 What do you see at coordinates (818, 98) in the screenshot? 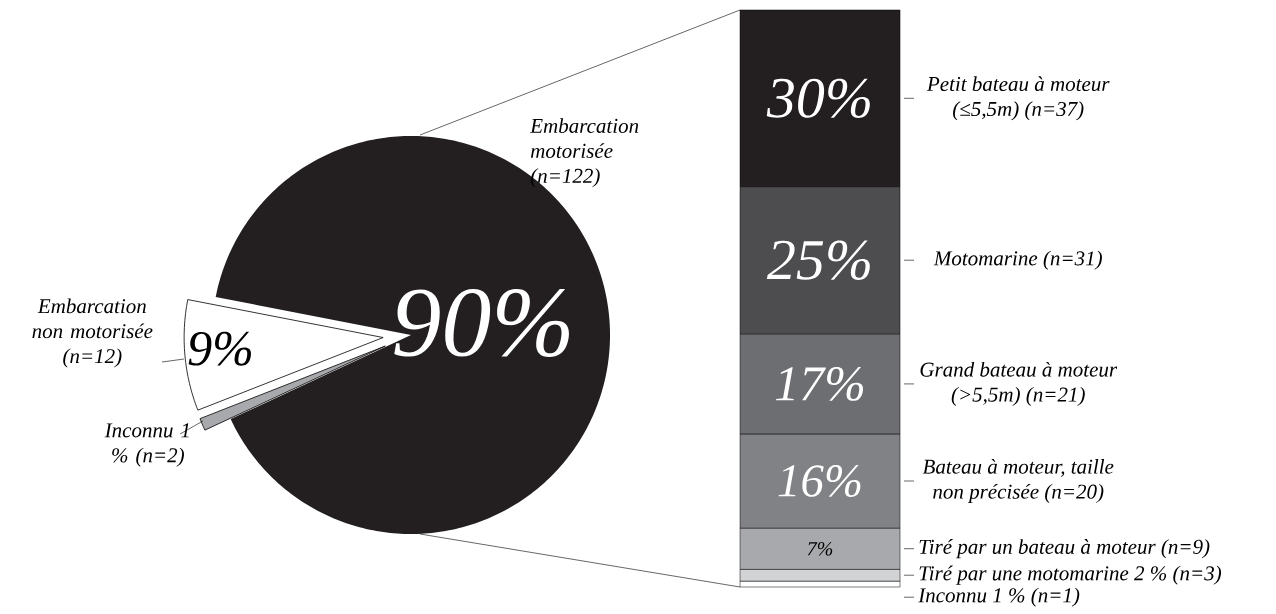
I see `data-label: 30%` at bounding box center [818, 98].